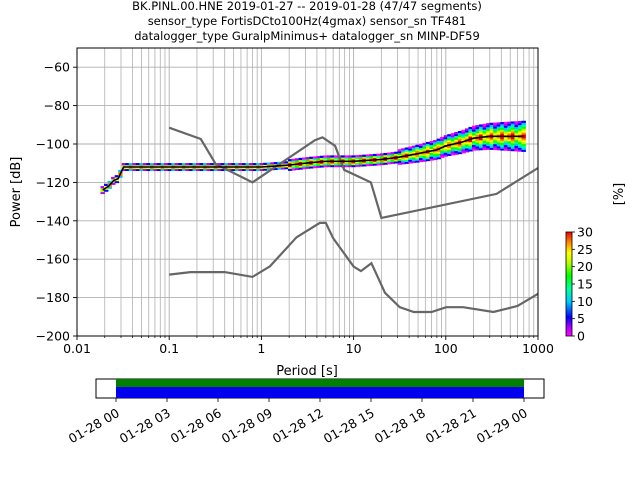  What do you see at coordinates (585, 266) in the screenshot?
I see `colorbar-tick-label: 20` at bounding box center [585, 266].